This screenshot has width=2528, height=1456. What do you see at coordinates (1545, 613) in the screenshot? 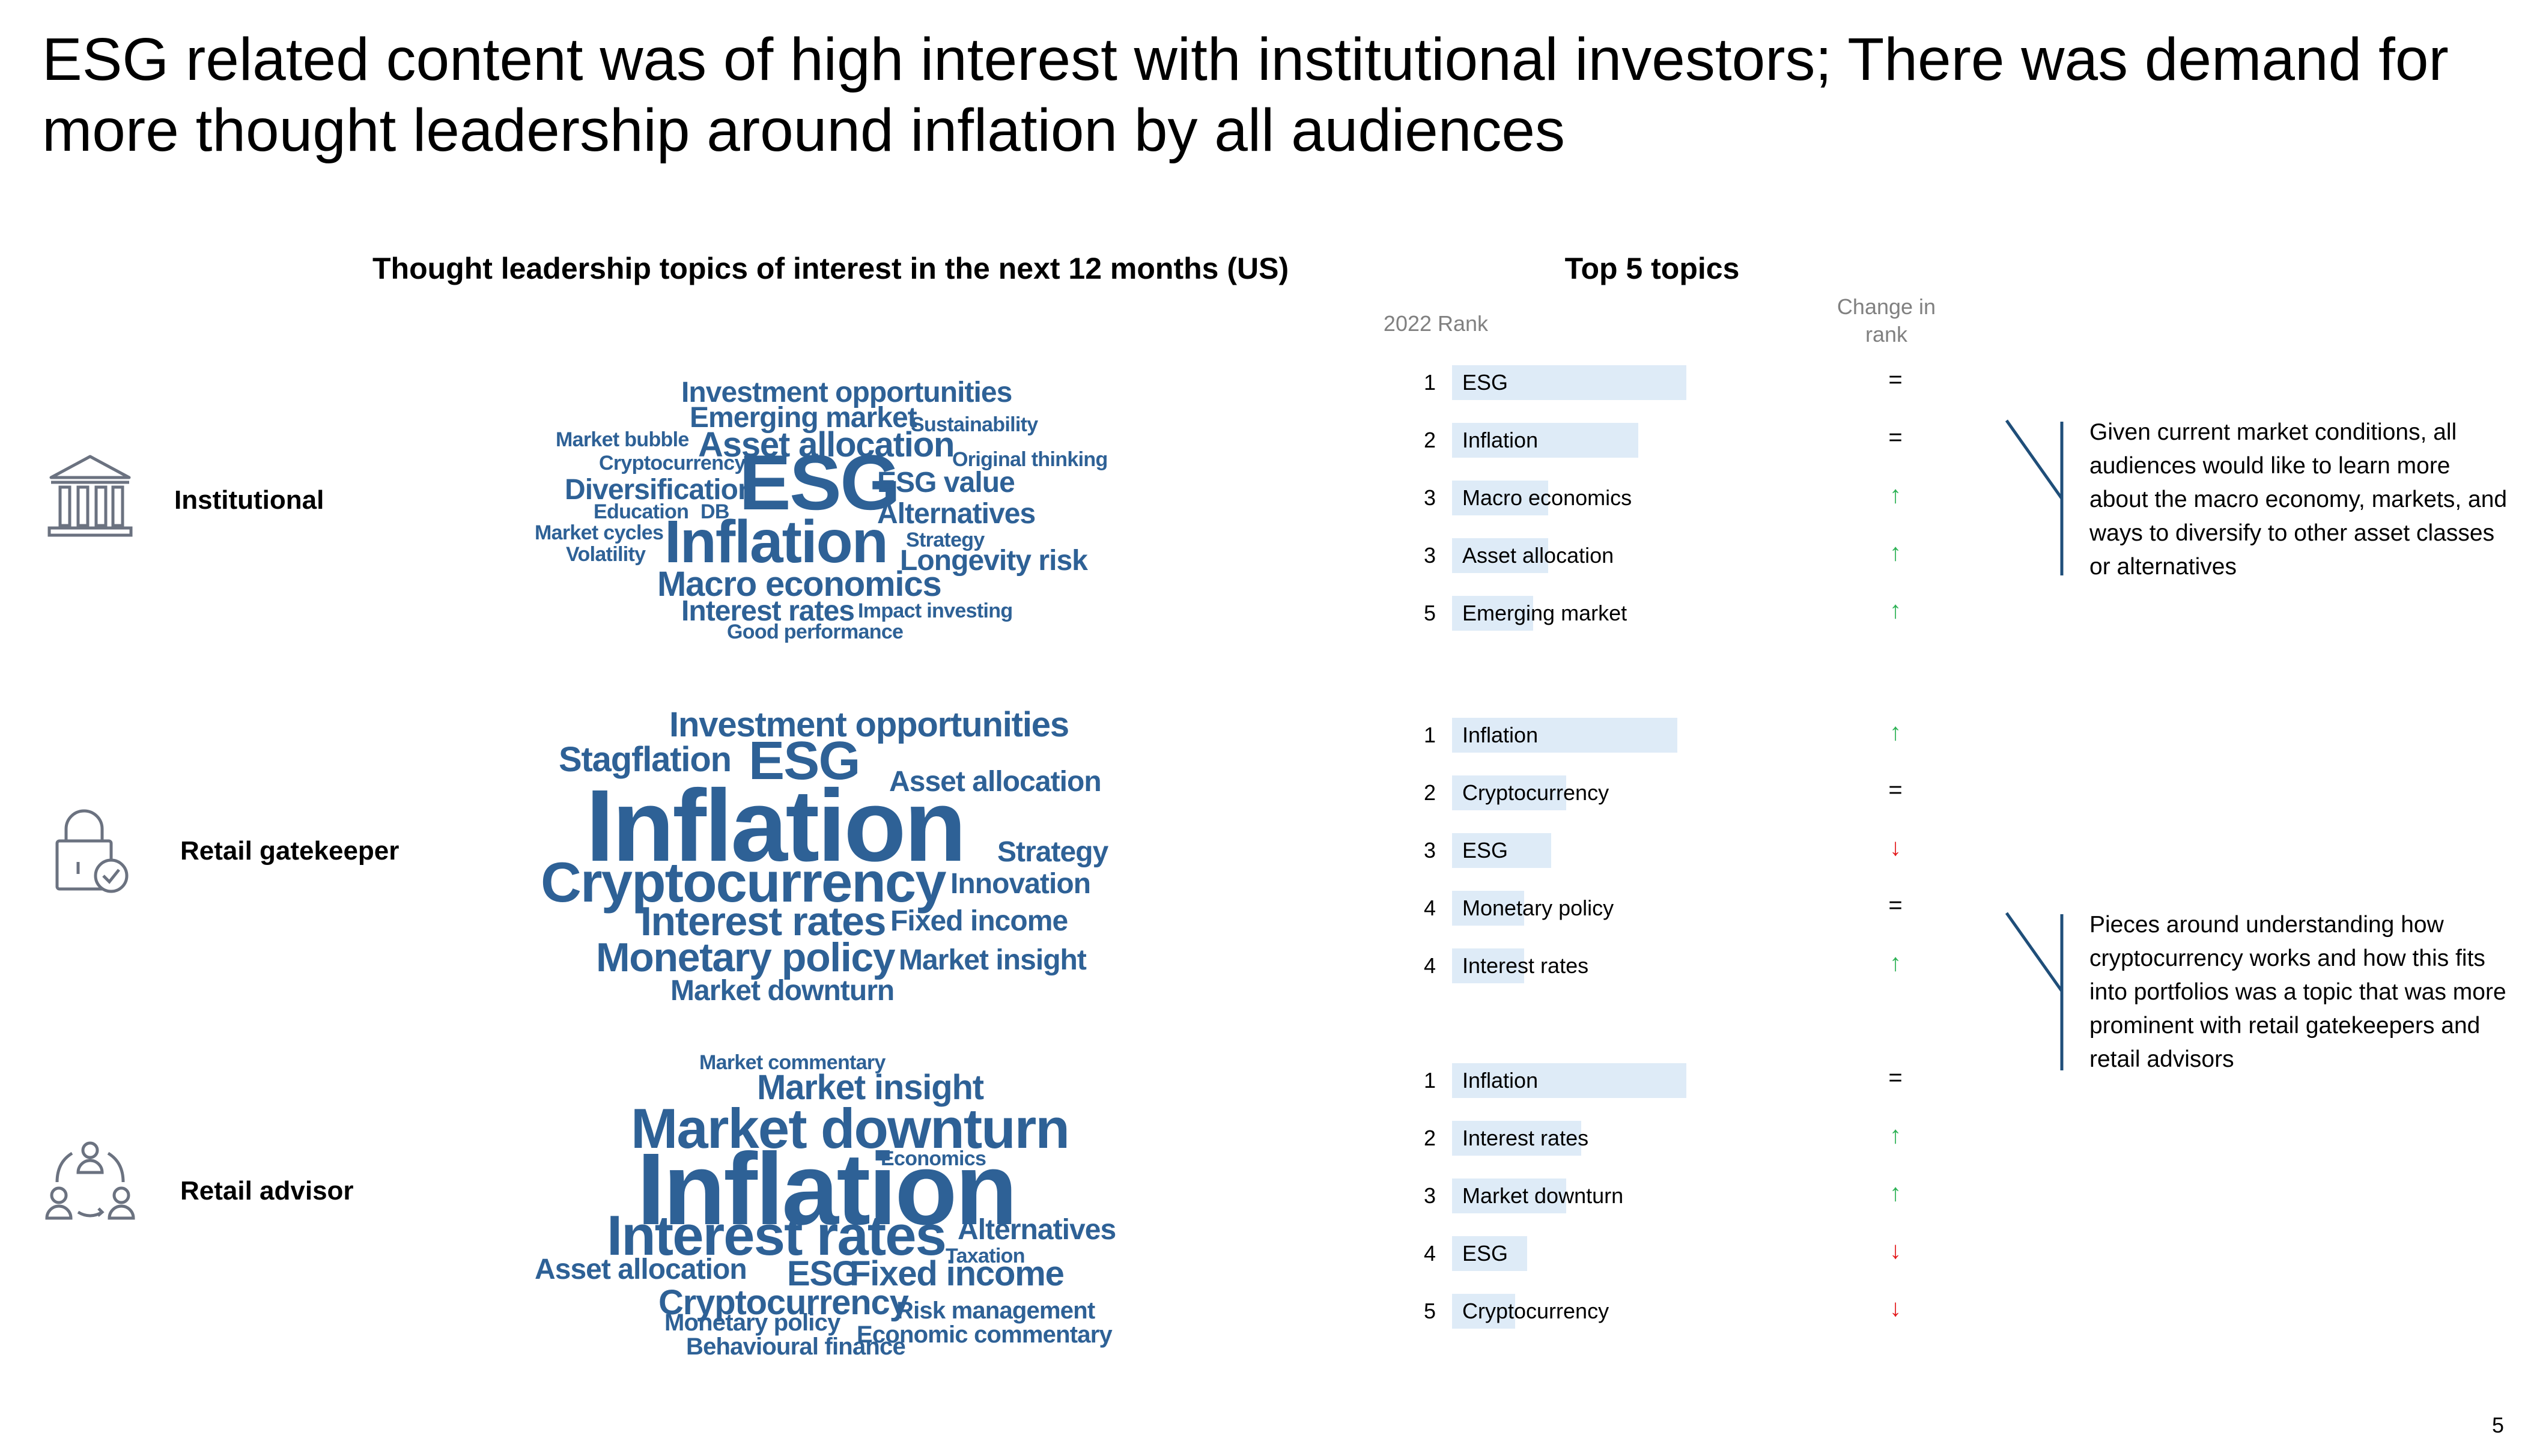
I see `topic-label: Emerging market` at bounding box center [1545, 613].